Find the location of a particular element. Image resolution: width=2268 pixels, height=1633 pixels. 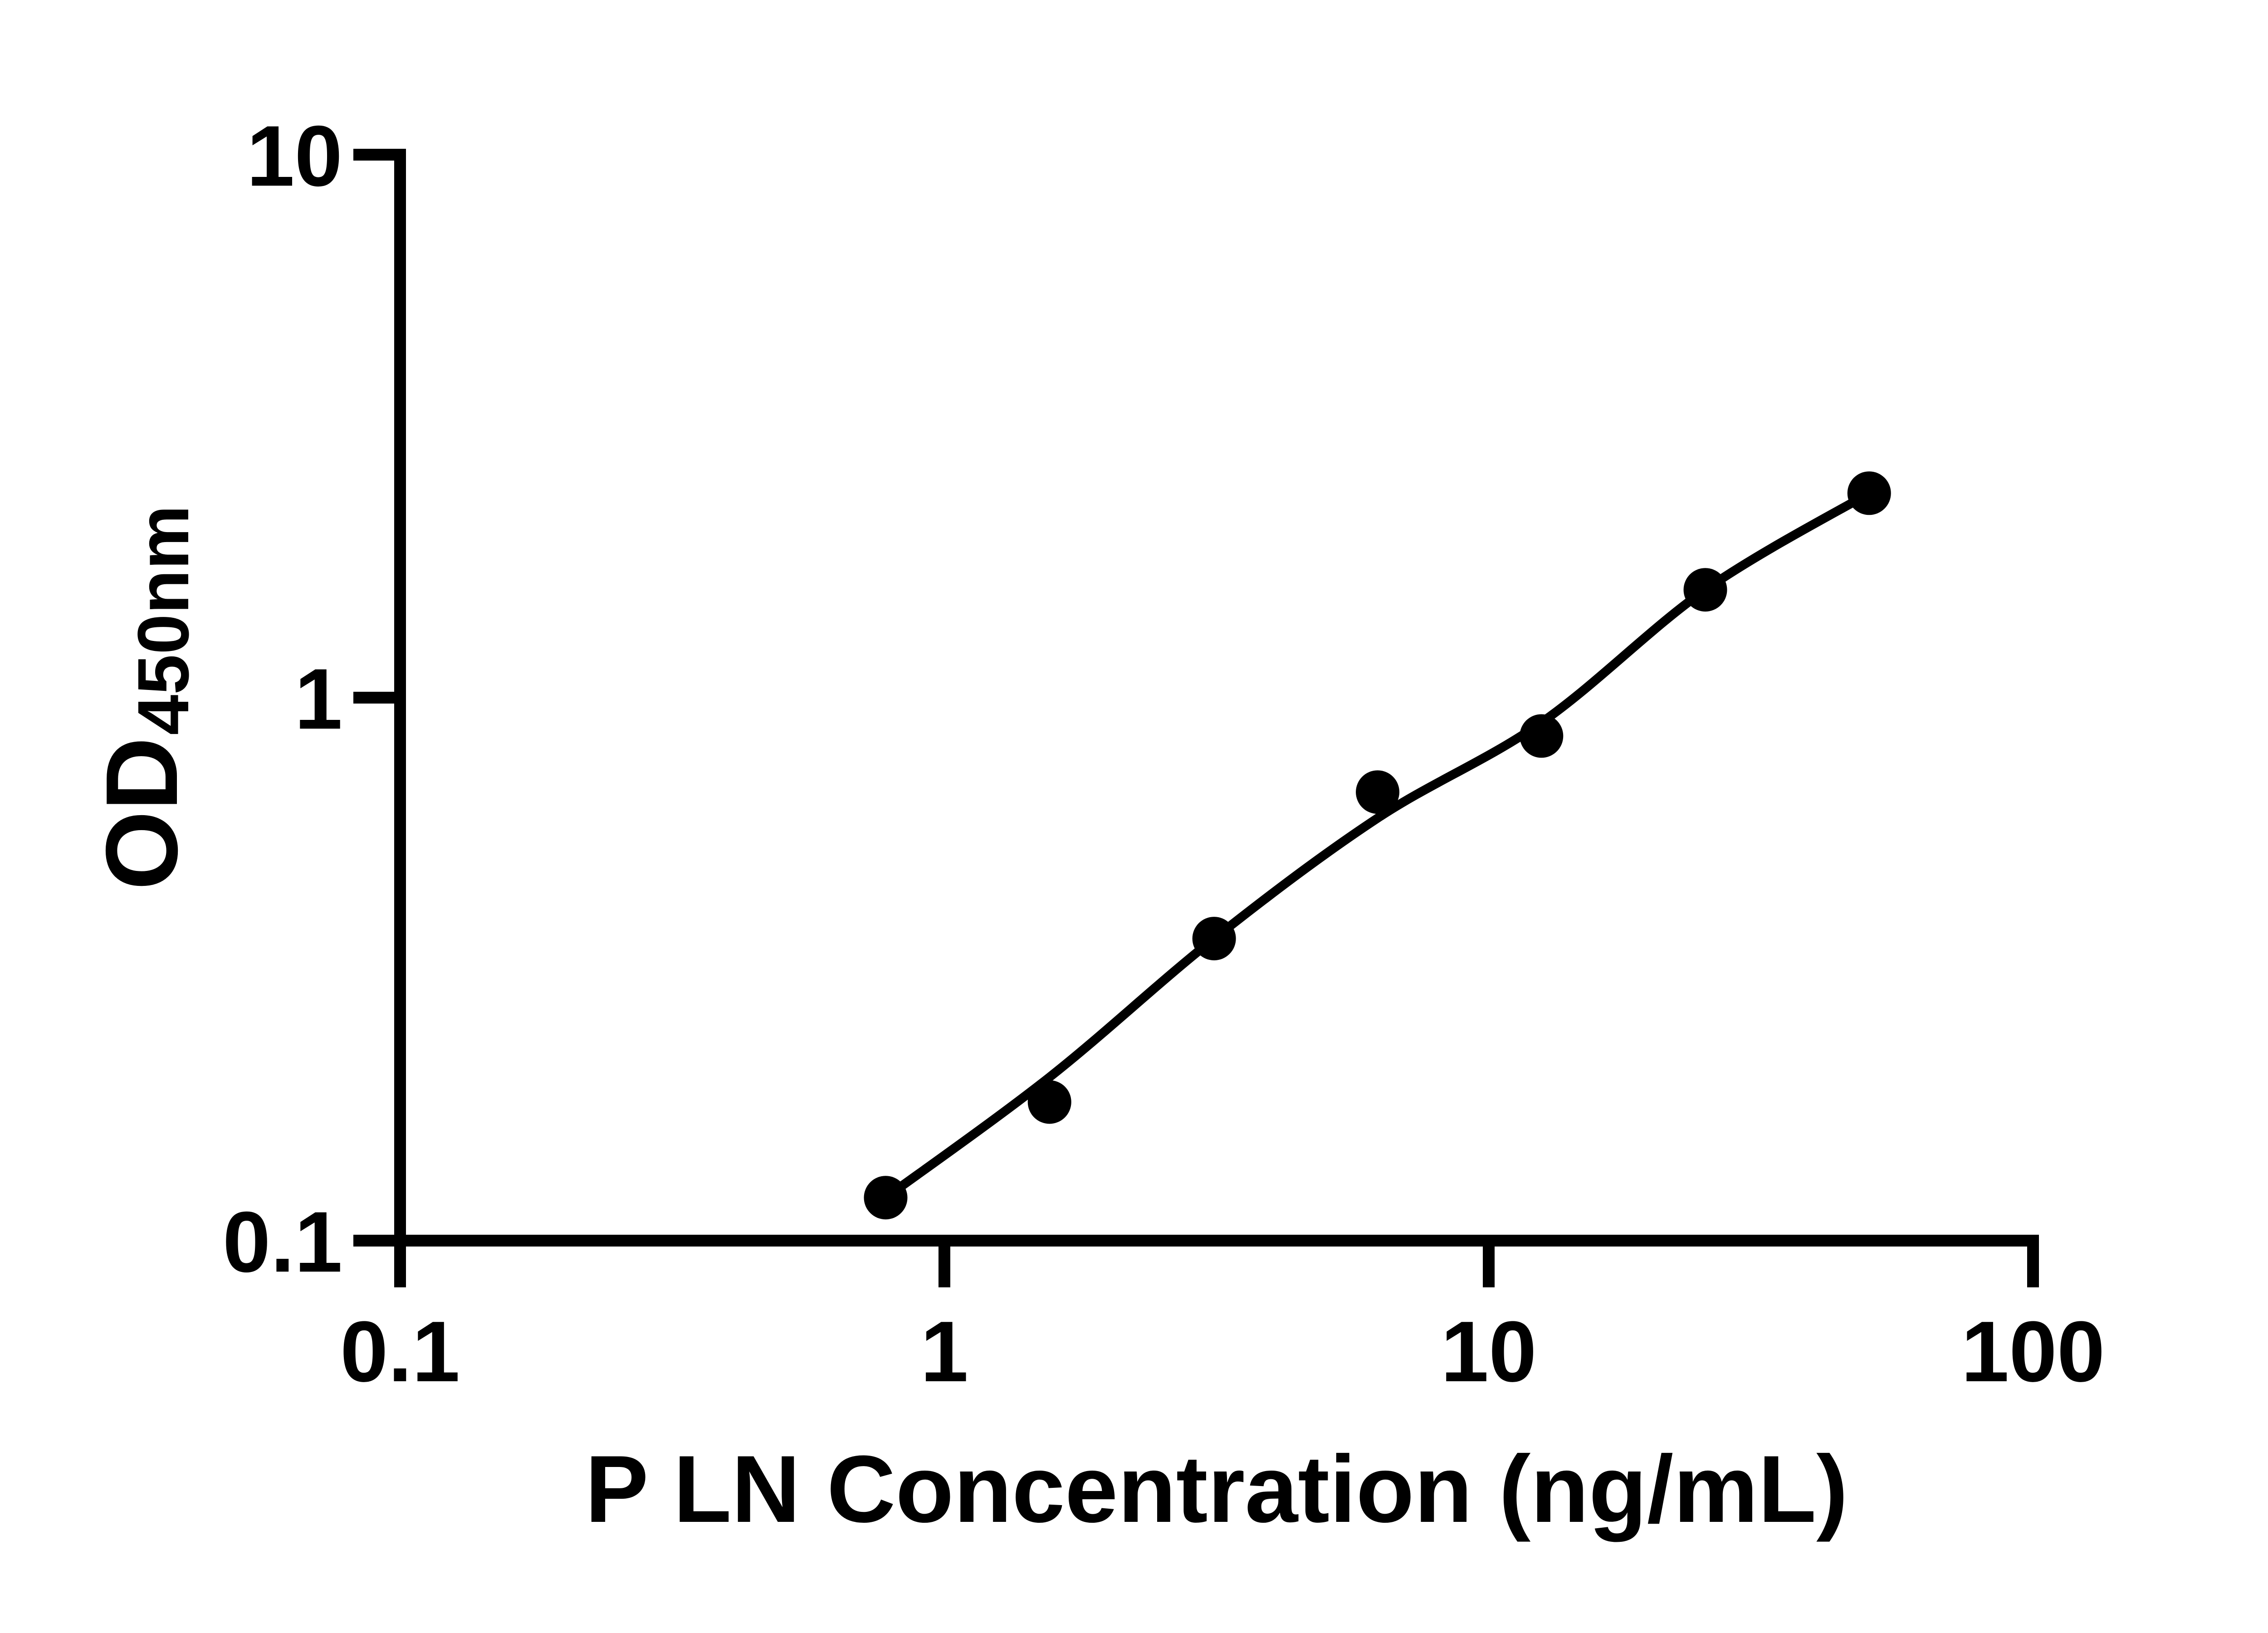

y-axis-title: OD 450nm is located at coordinates (144, 697).